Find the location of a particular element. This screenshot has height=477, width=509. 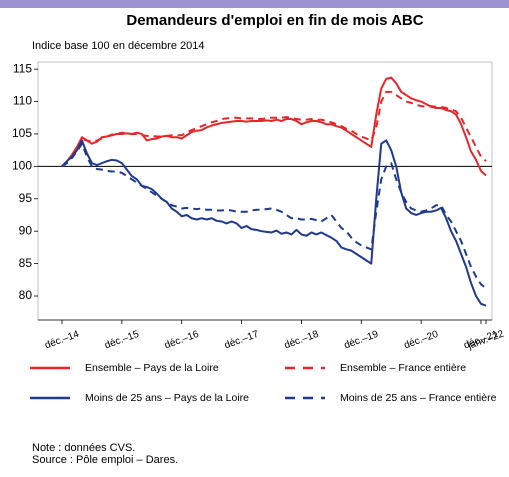

legend-label: Ensemble – Pays de la Loire is located at coordinates (152, 368).